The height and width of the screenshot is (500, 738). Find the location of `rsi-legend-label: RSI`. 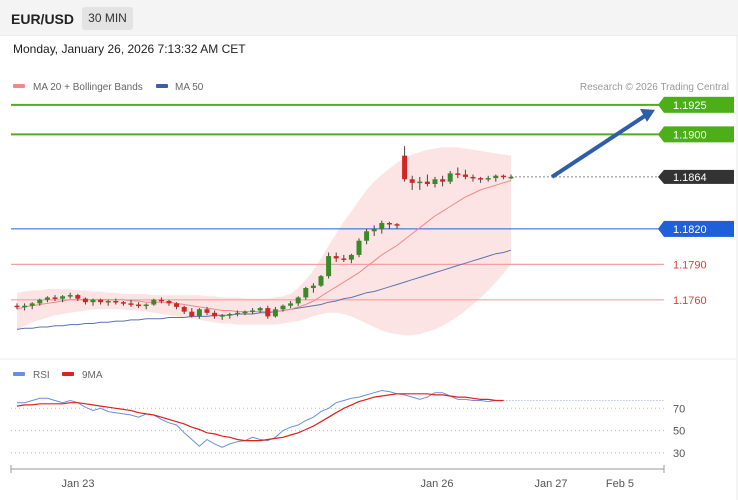

rsi-legend-label: RSI is located at coordinates (41, 375).